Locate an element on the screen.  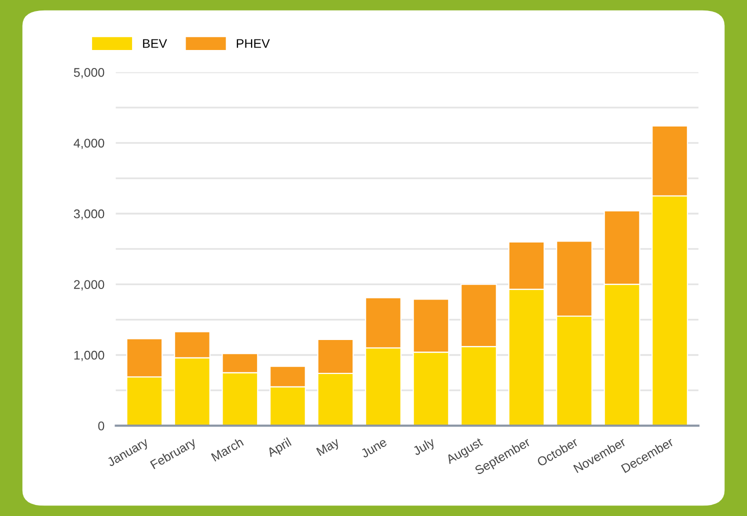
y-tick-label: 3,000 is located at coordinates (89, 214).